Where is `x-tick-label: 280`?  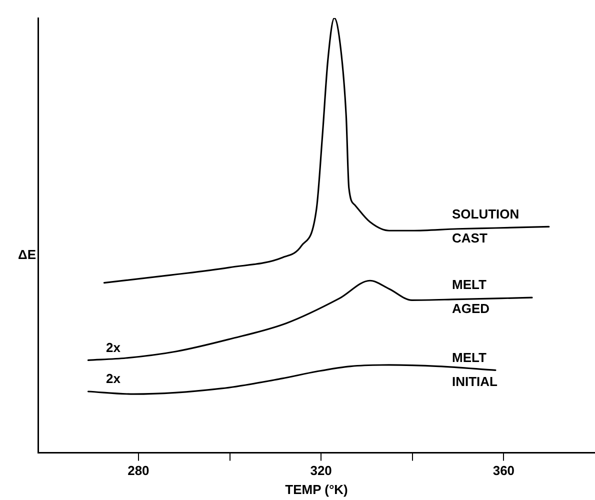
x-tick-label: 280 is located at coordinates (139, 470).